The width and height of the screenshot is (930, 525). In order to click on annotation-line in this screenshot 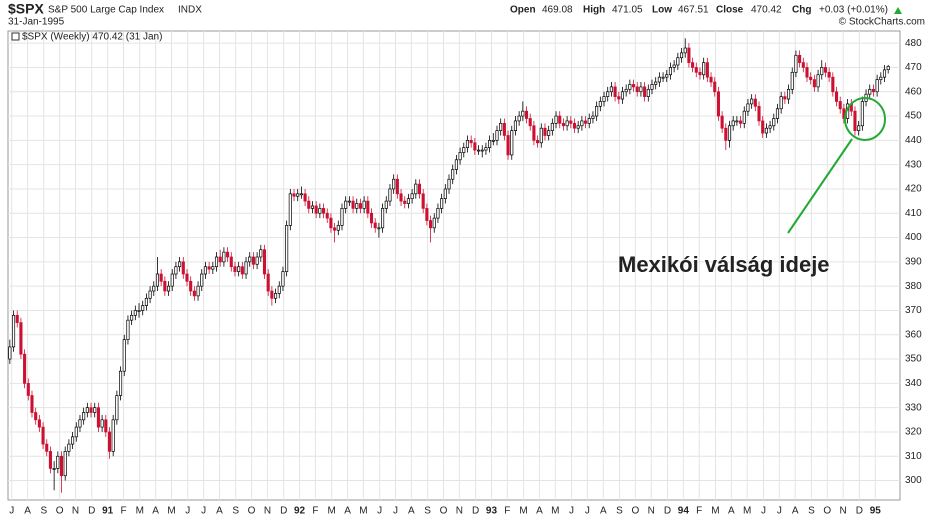, I will do `click(820, 186)`.